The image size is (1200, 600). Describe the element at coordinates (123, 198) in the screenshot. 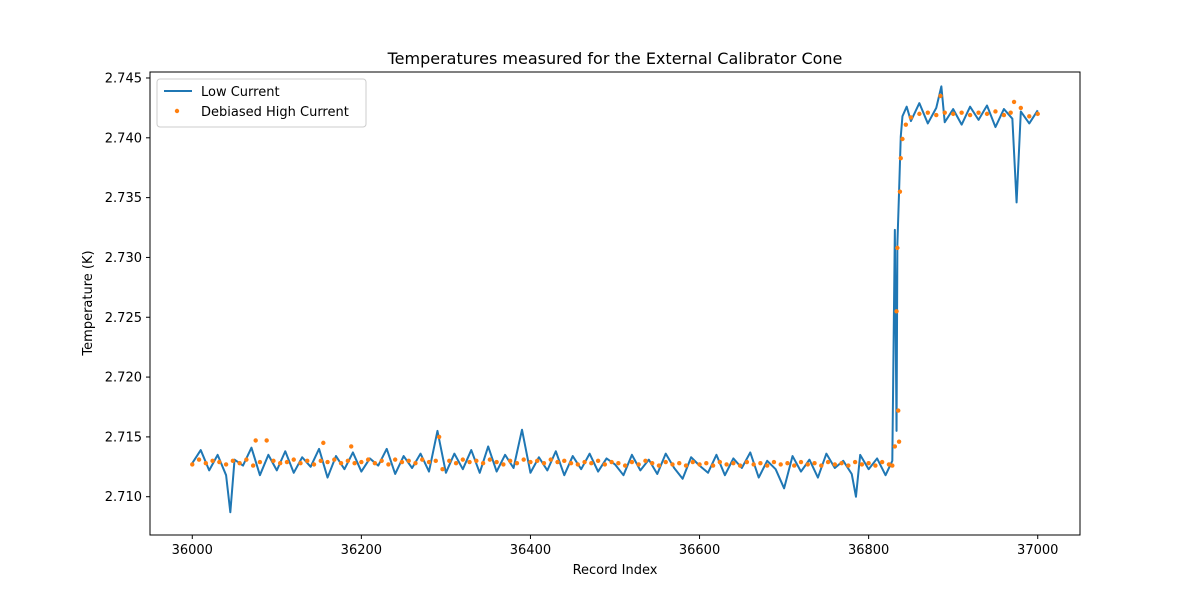

I see `y-tick-label: 2.735` at that location.